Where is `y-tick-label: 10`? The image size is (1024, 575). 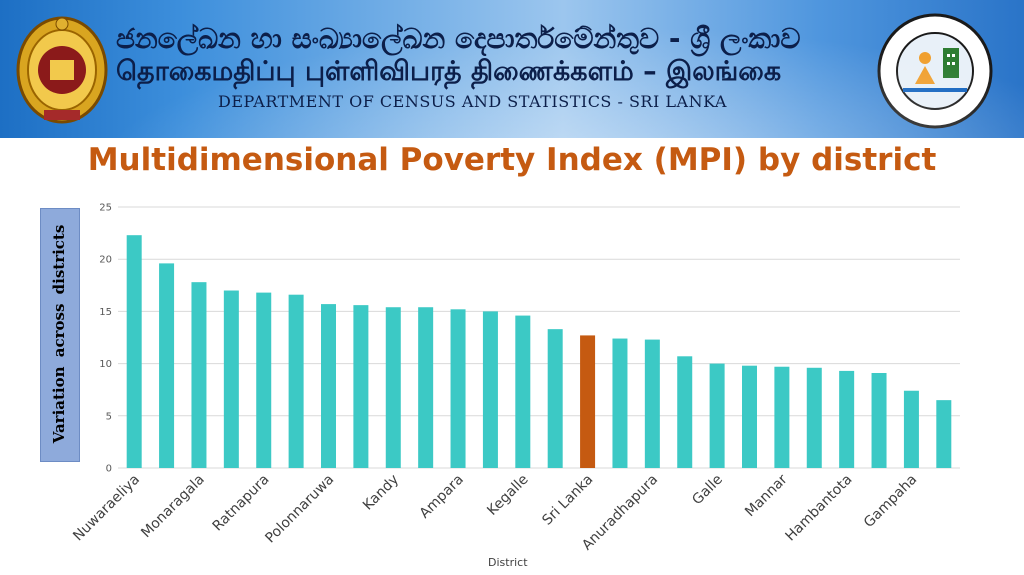 y-tick-label: 10 is located at coordinates (105, 364).